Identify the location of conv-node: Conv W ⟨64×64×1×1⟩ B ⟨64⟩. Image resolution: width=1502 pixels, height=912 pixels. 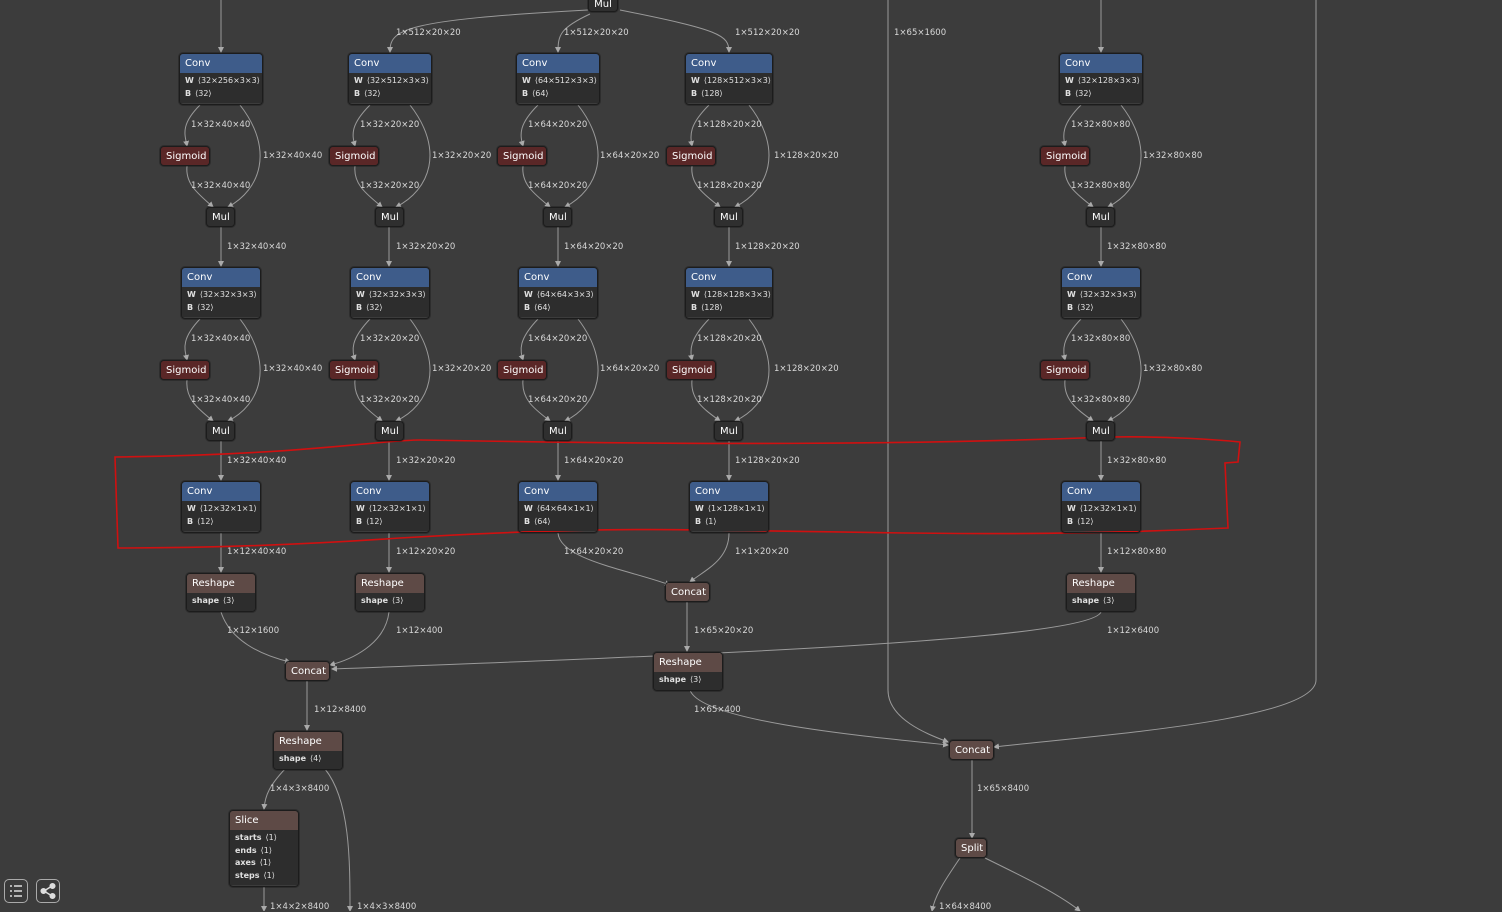
(558, 507).